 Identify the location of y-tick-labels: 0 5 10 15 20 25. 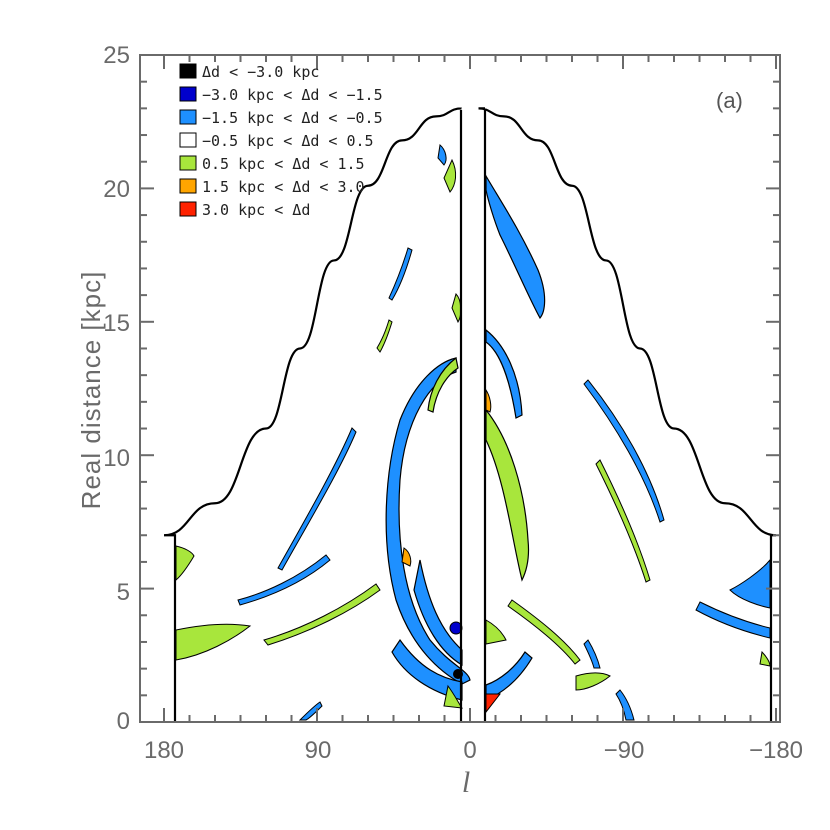
(116, 388).